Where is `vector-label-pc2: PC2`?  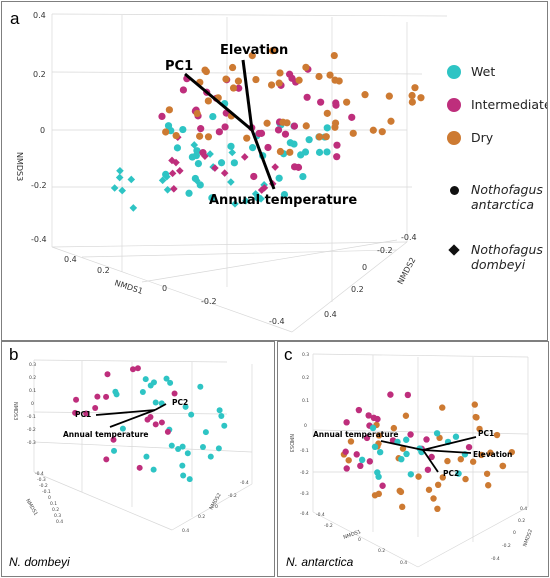
vector-label-pc2: PC2 is located at coordinates (451, 473).